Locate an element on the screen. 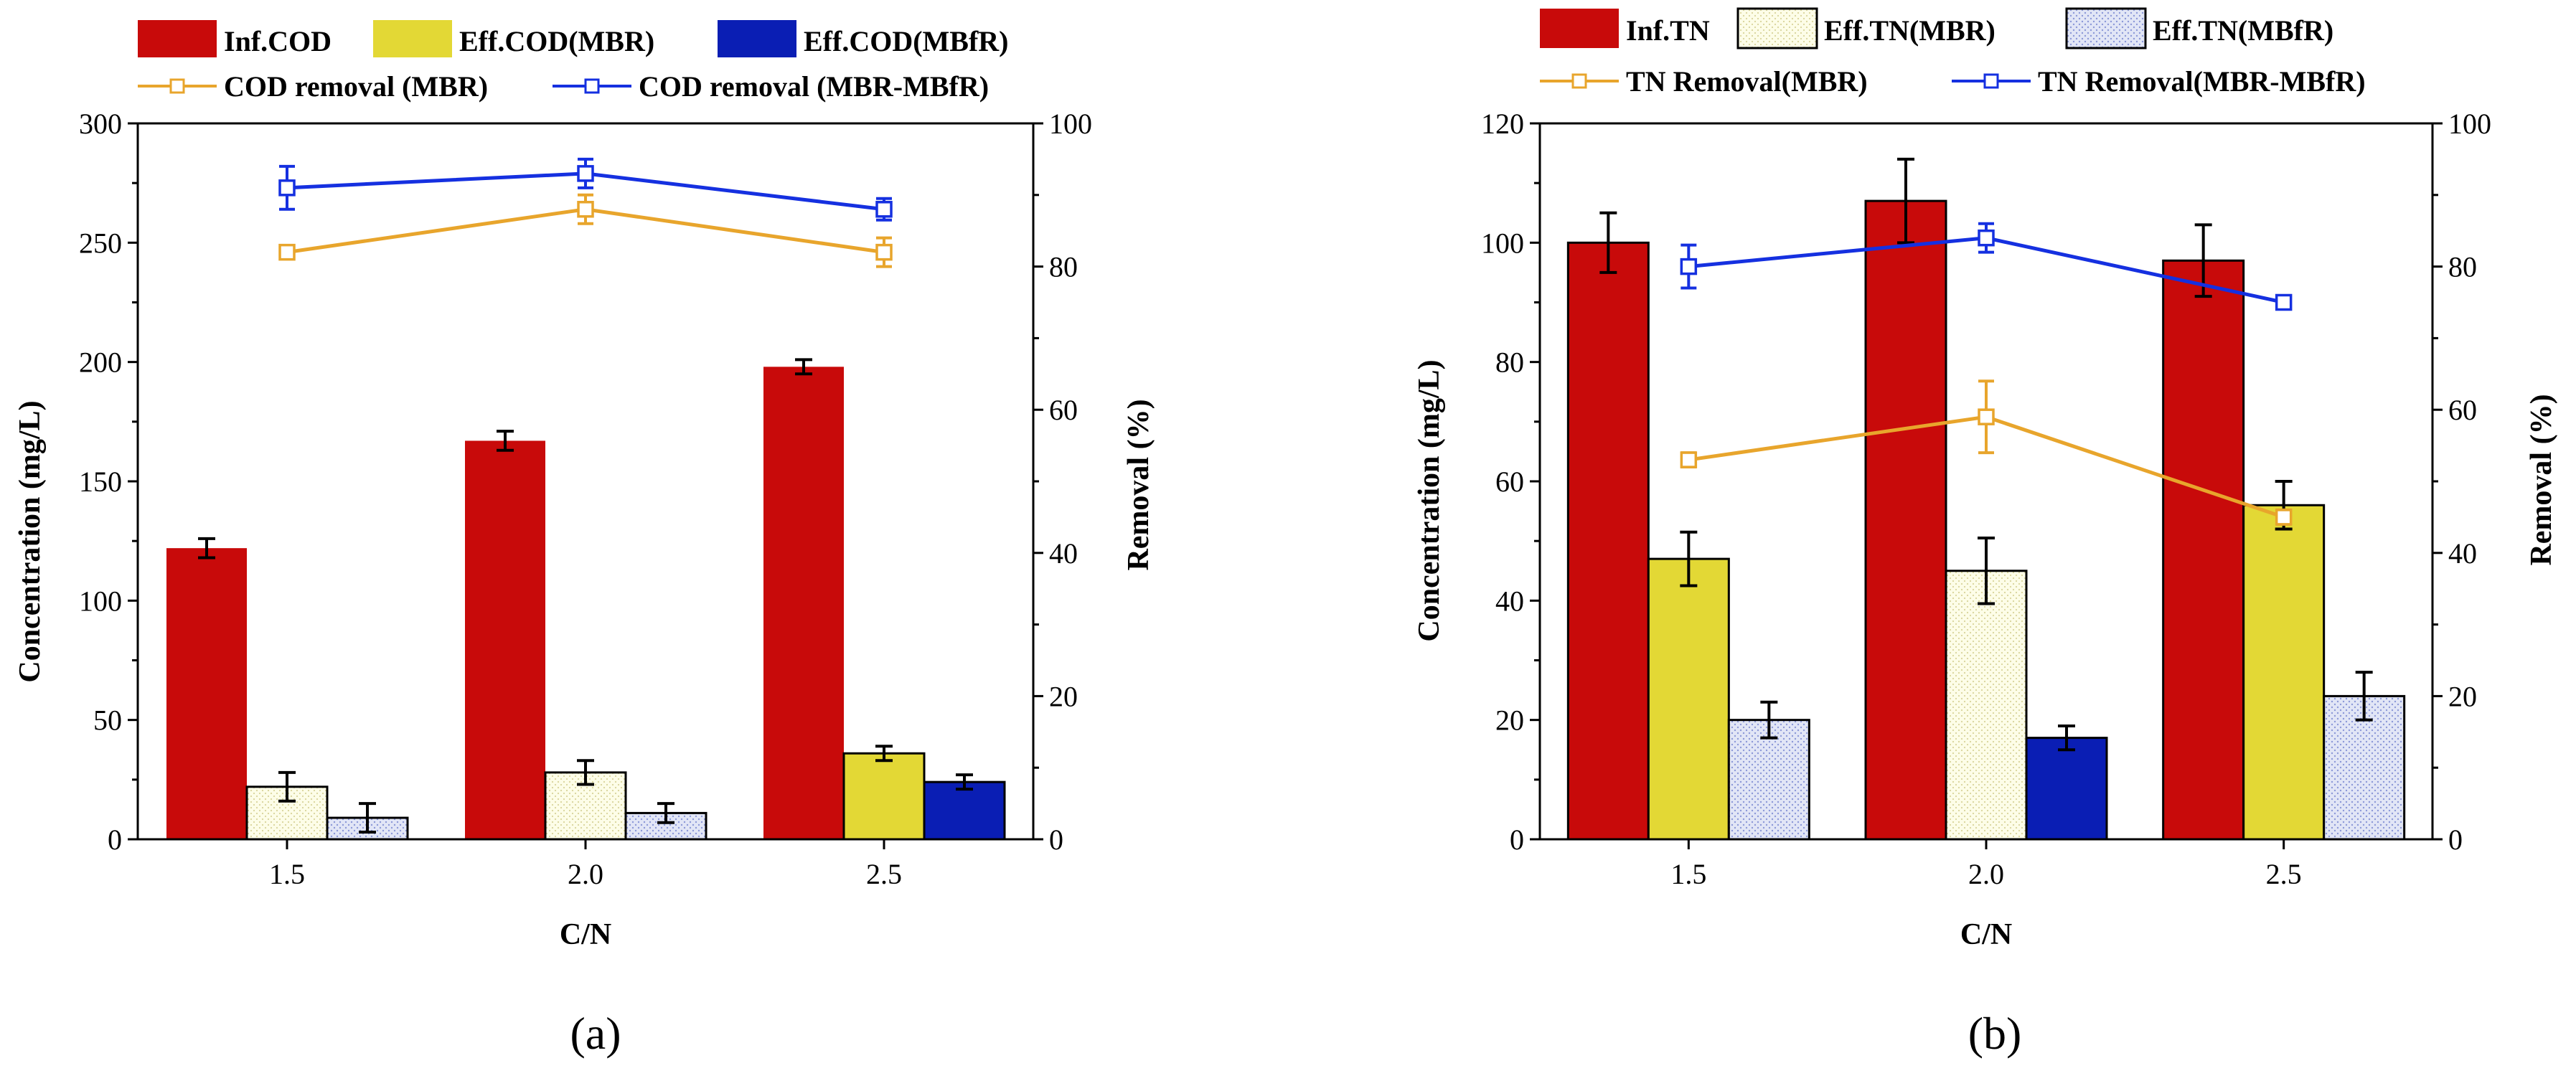  bar-eff-tn-mbfr--1.5 is located at coordinates (1768, 780).